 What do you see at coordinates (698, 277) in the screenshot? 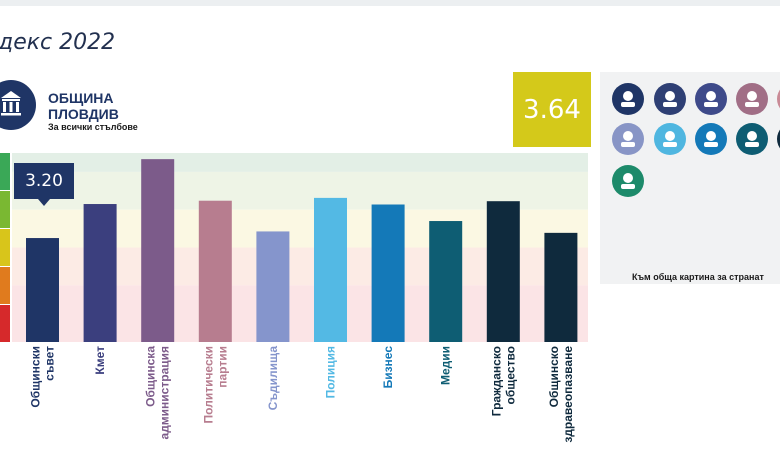
I see `country-overview-link: Към обща картина за странат` at bounding box center [698, 277].